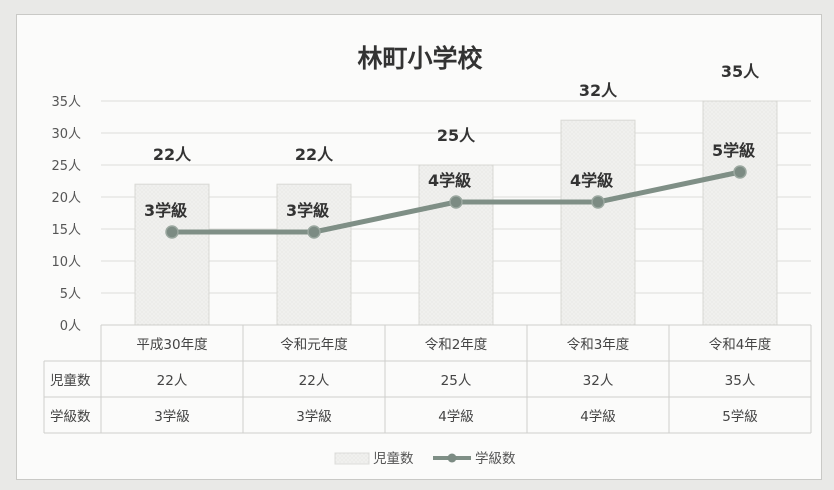  Describe the element at coordinates (740, 71) in the screenshot. I see `bar-value-label: 35人` at that location.